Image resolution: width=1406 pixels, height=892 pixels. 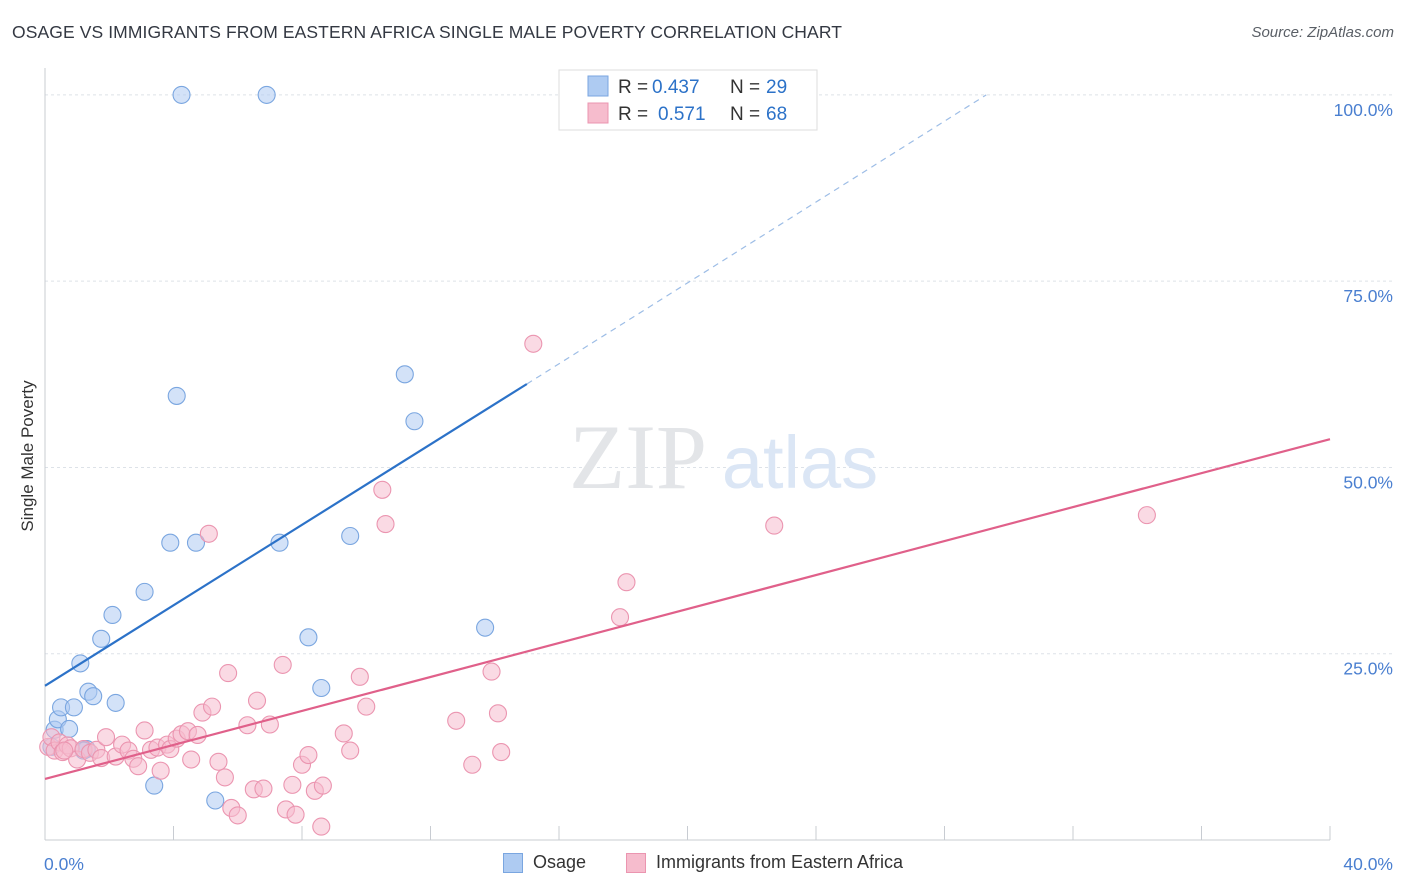 What do you see at coordinates (64, 864) in the screenshot?
I see `x-tick-label: 0.0%` at bounding box center [64, 864].